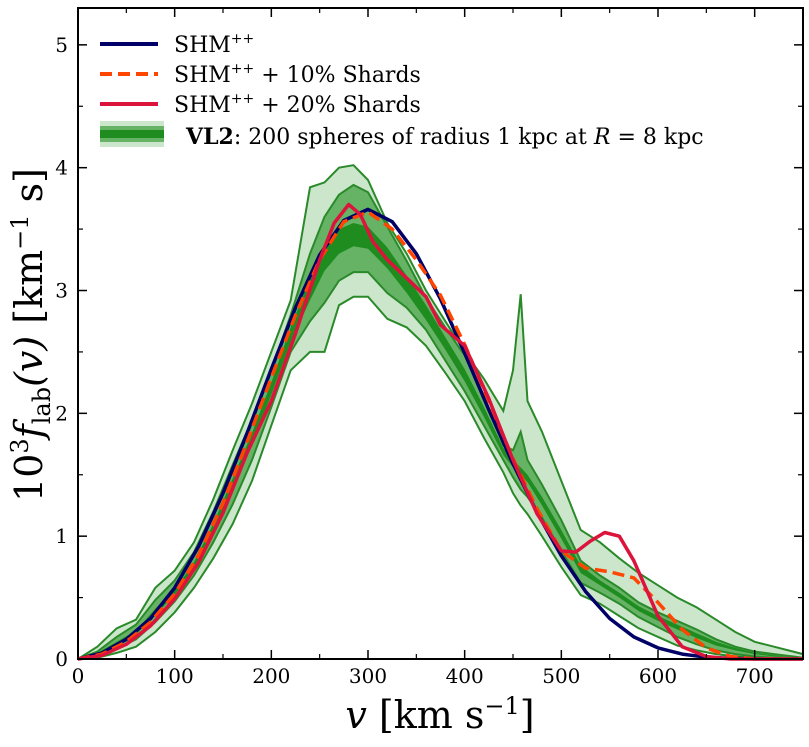  I want to click on y-tick-label: 3, so click(61, 291).